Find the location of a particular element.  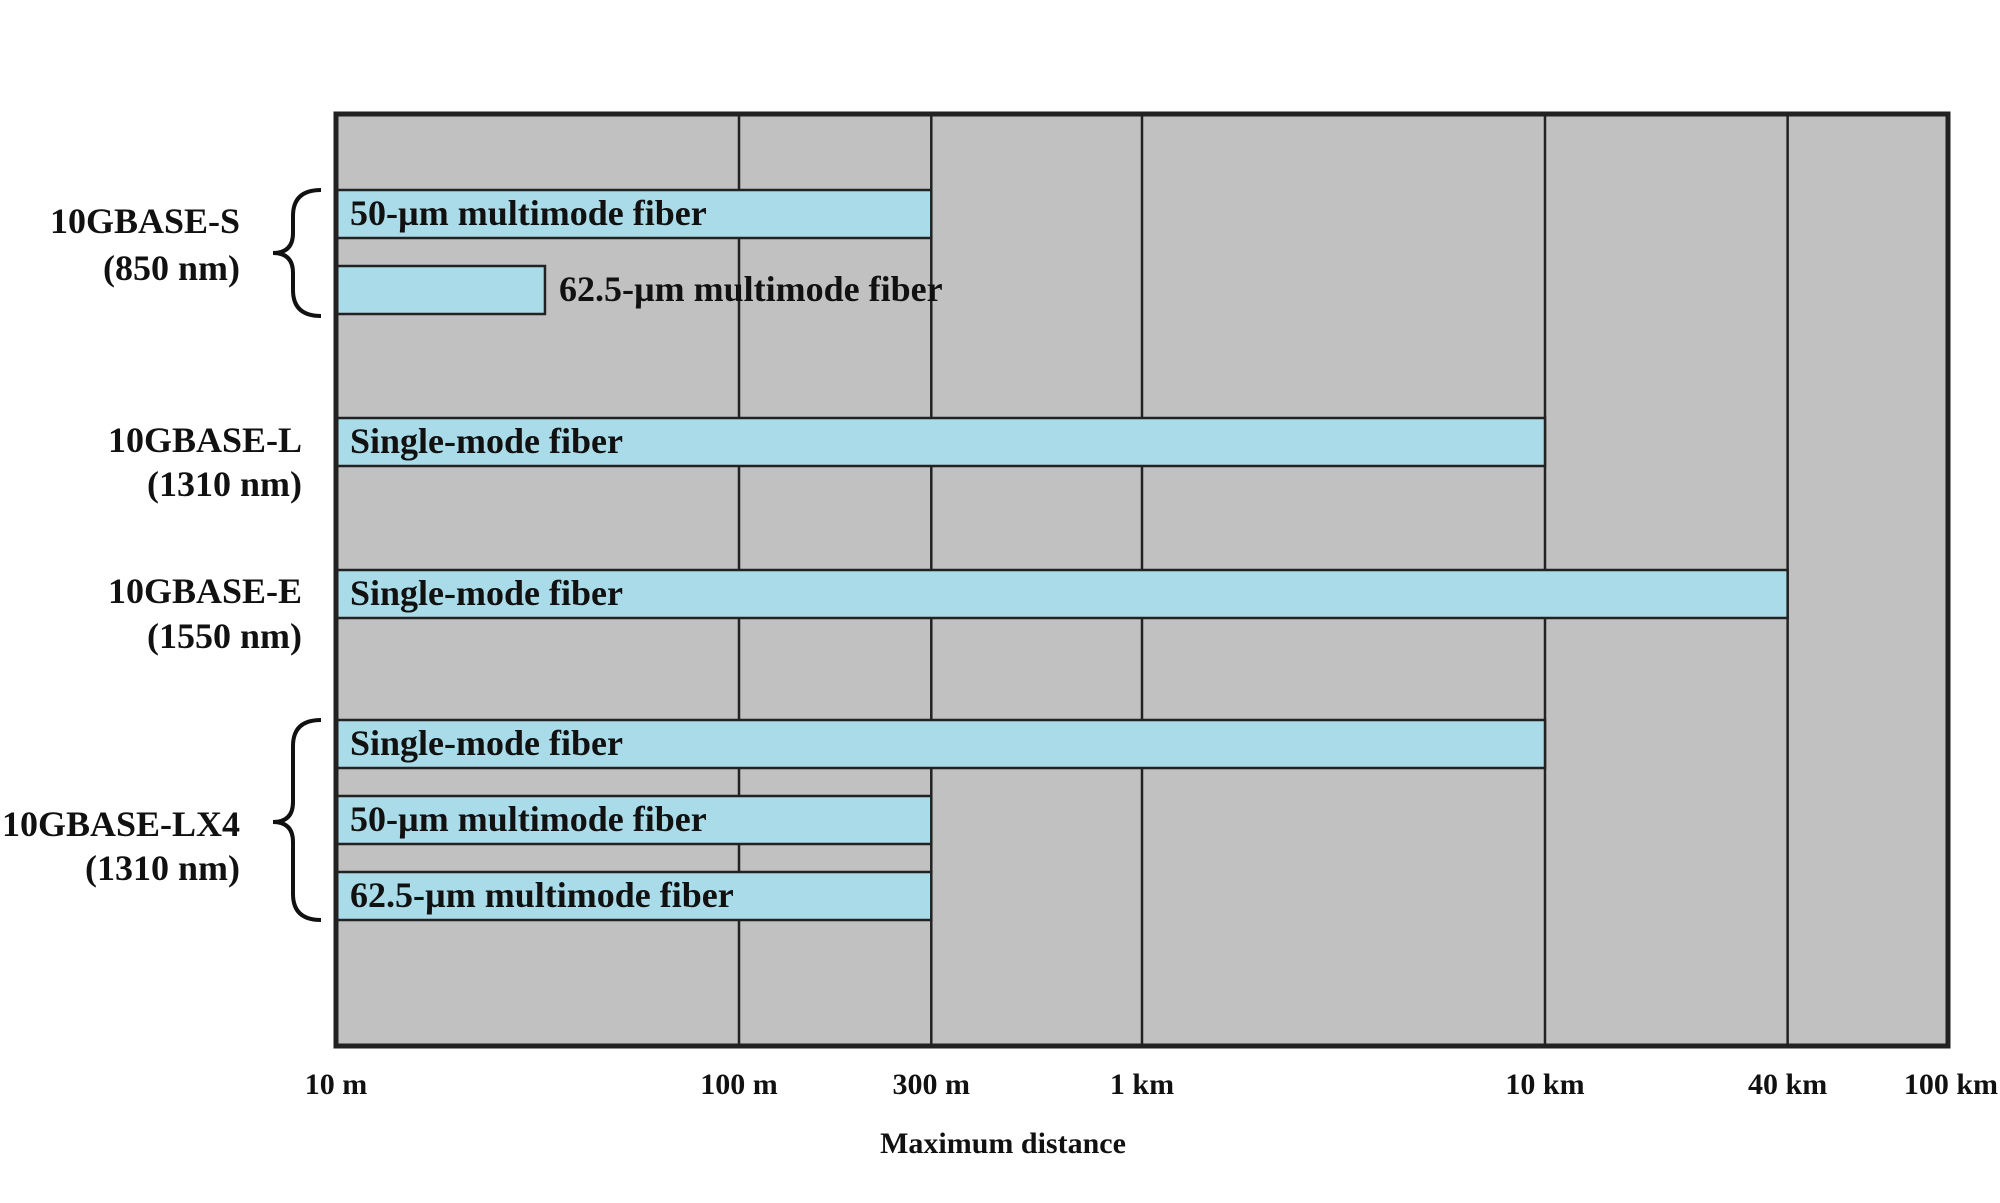

x-tick-labels: 10 m 100 m 300 m 1 km 10 km 40 km 100 km is located at coordinates (1151, 1084).